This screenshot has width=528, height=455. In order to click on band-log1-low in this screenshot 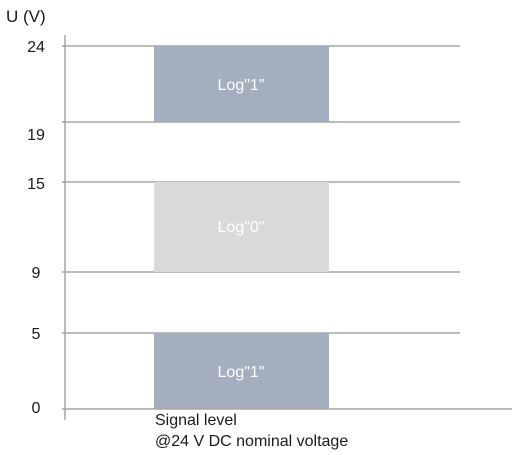, I will do `click(241, 371)`.